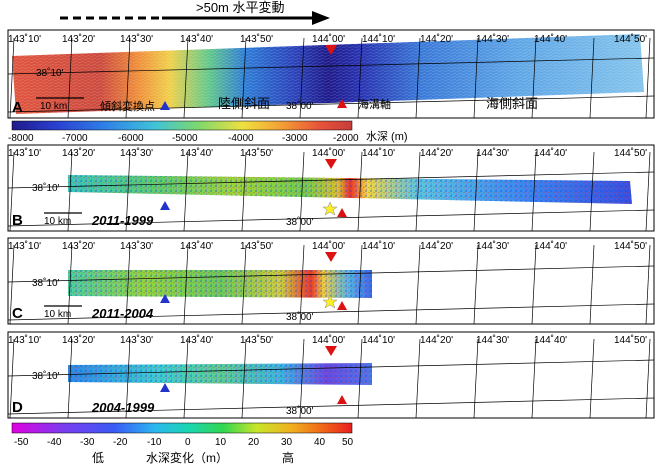  Describe the element at coordinates (378, 340) in the screenshot. I see `panel-d-lon-144-10: 144˚10'` at that location.